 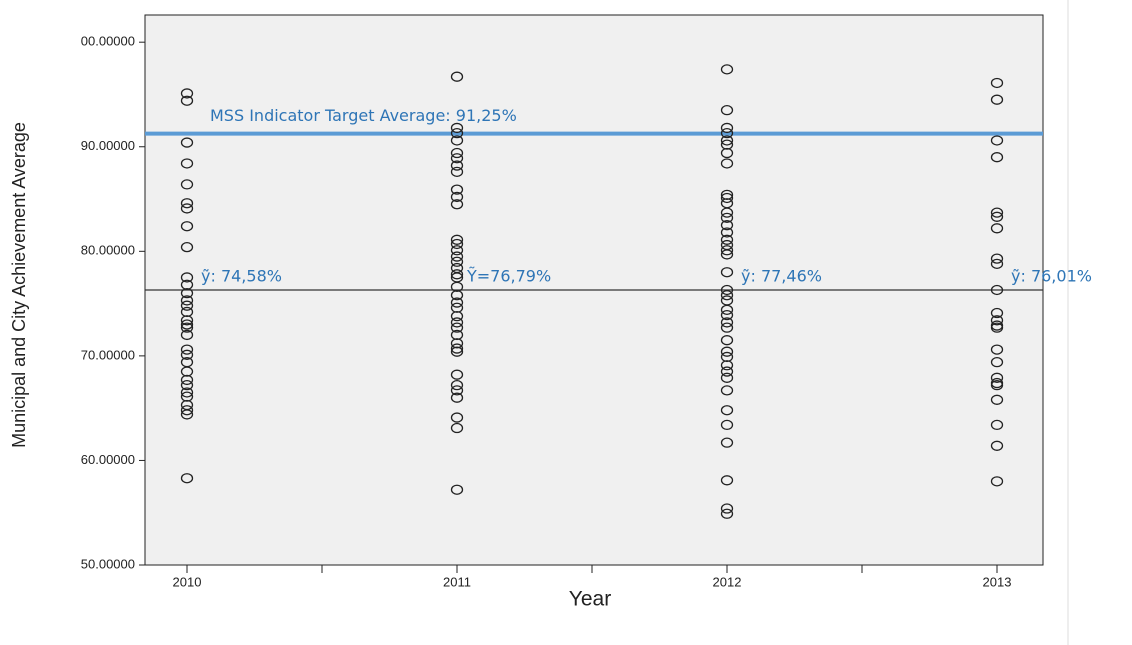 What do you see at coordinates (19, 285) in the screenshot?
I see `y-axis-label: Municipal and City Achievement Average` at bounding box center [19, 285].